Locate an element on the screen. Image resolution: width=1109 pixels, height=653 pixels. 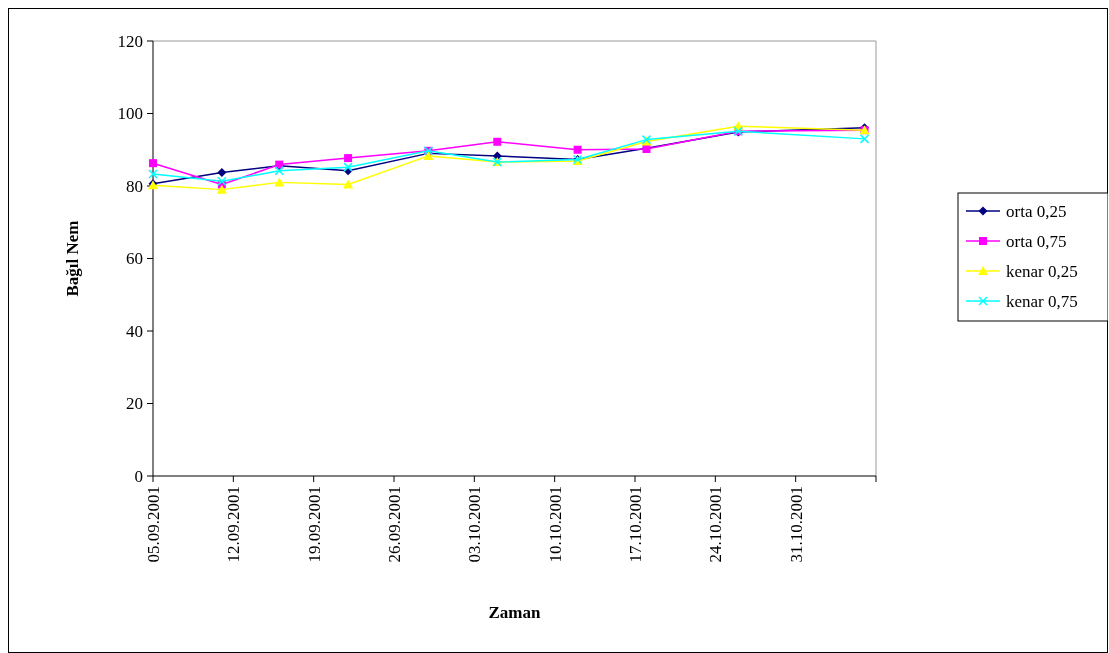
x-tick-label: 31.10.2001 is located at coordinates (796, 524).